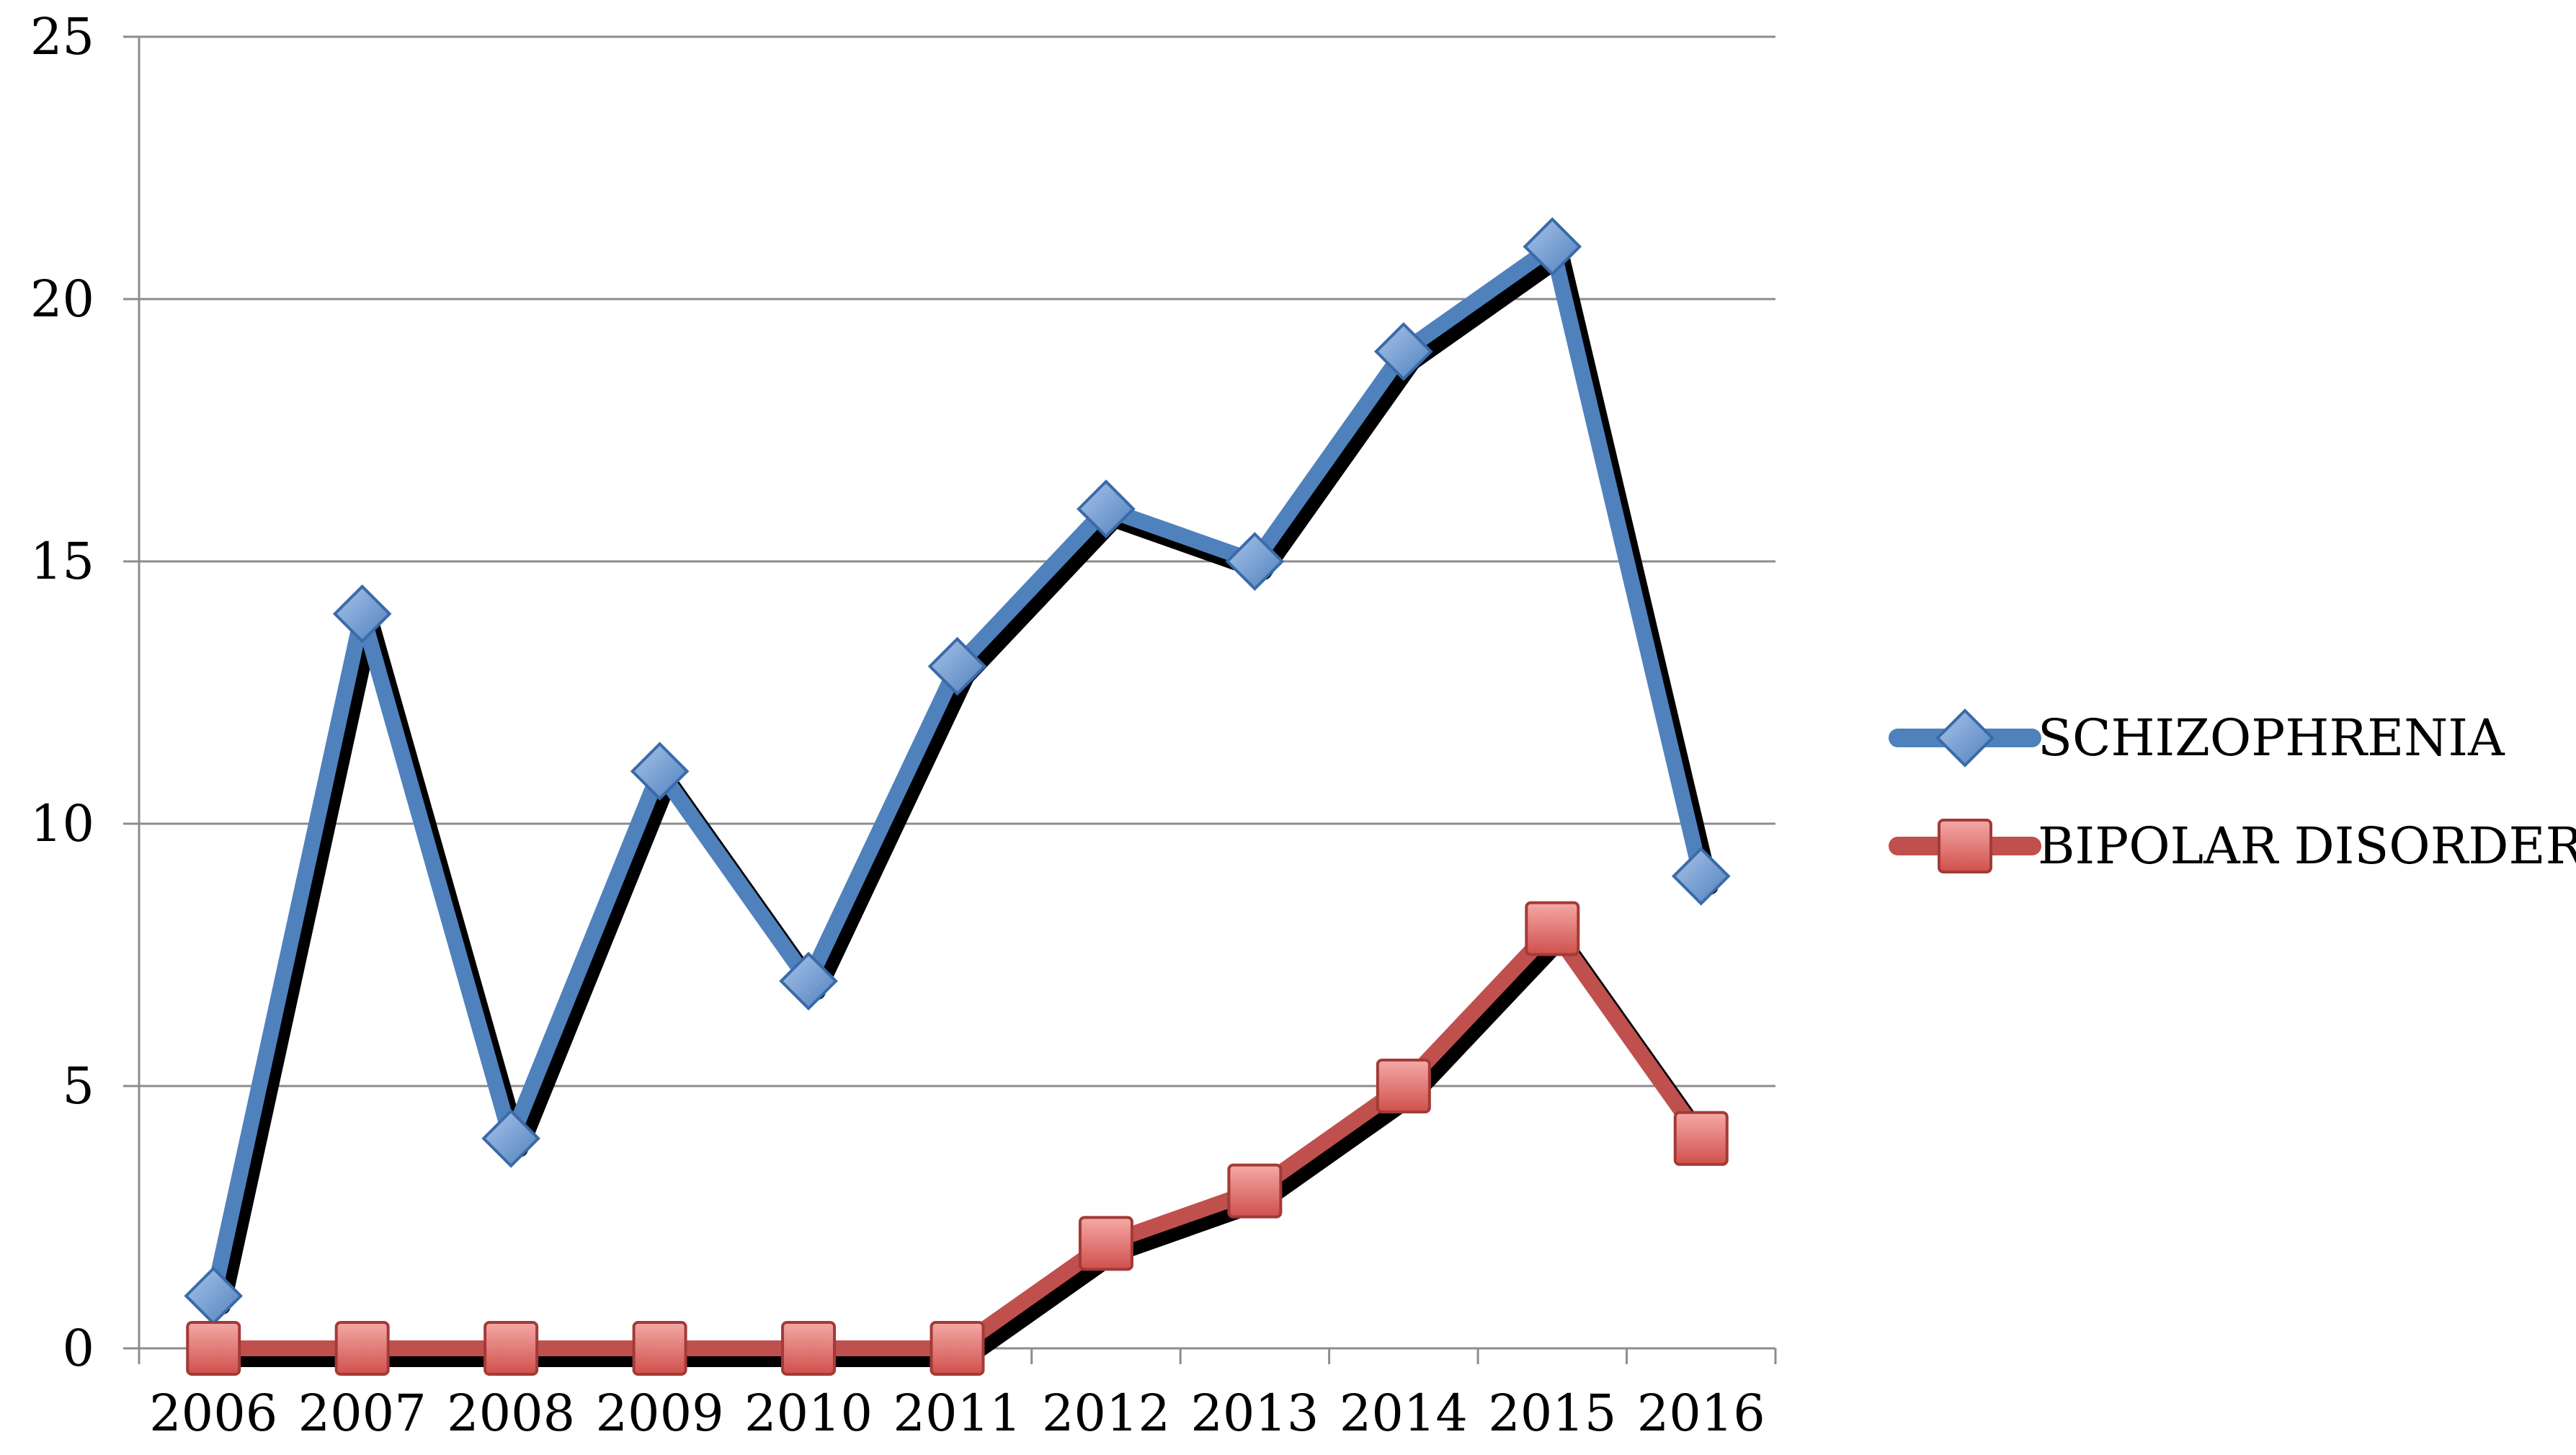  What do you see at coordinates (2307, 846) in the screenshot?
I see `legend-label: BIPOLAR DISORDER` at bounding box center [2307, 846].